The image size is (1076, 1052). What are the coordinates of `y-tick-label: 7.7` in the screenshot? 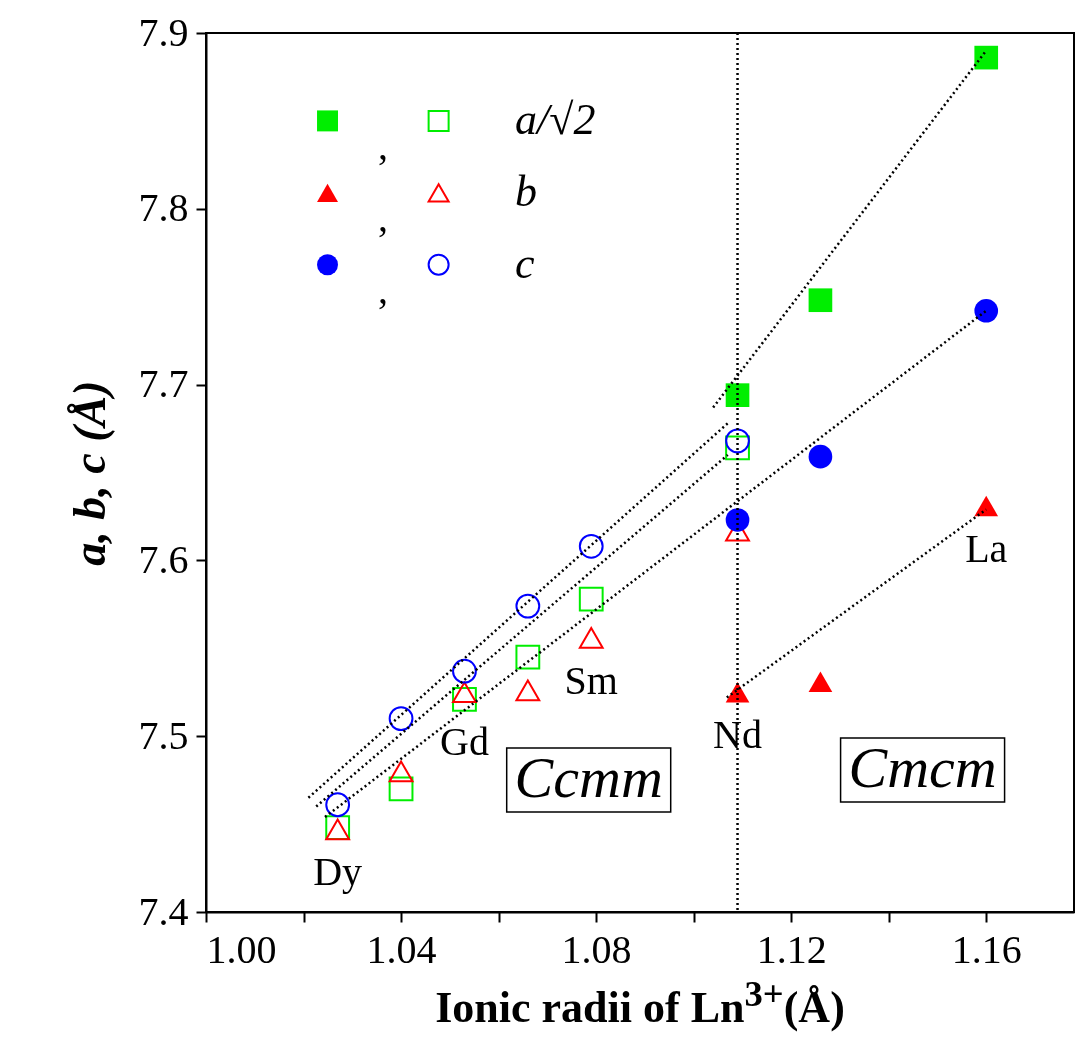 It's located at (163, 384).